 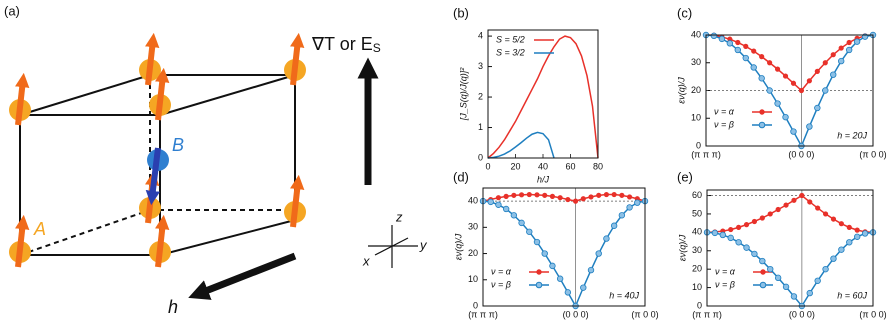 I want to click on panel-label: (a), so click(x=12, y=10).